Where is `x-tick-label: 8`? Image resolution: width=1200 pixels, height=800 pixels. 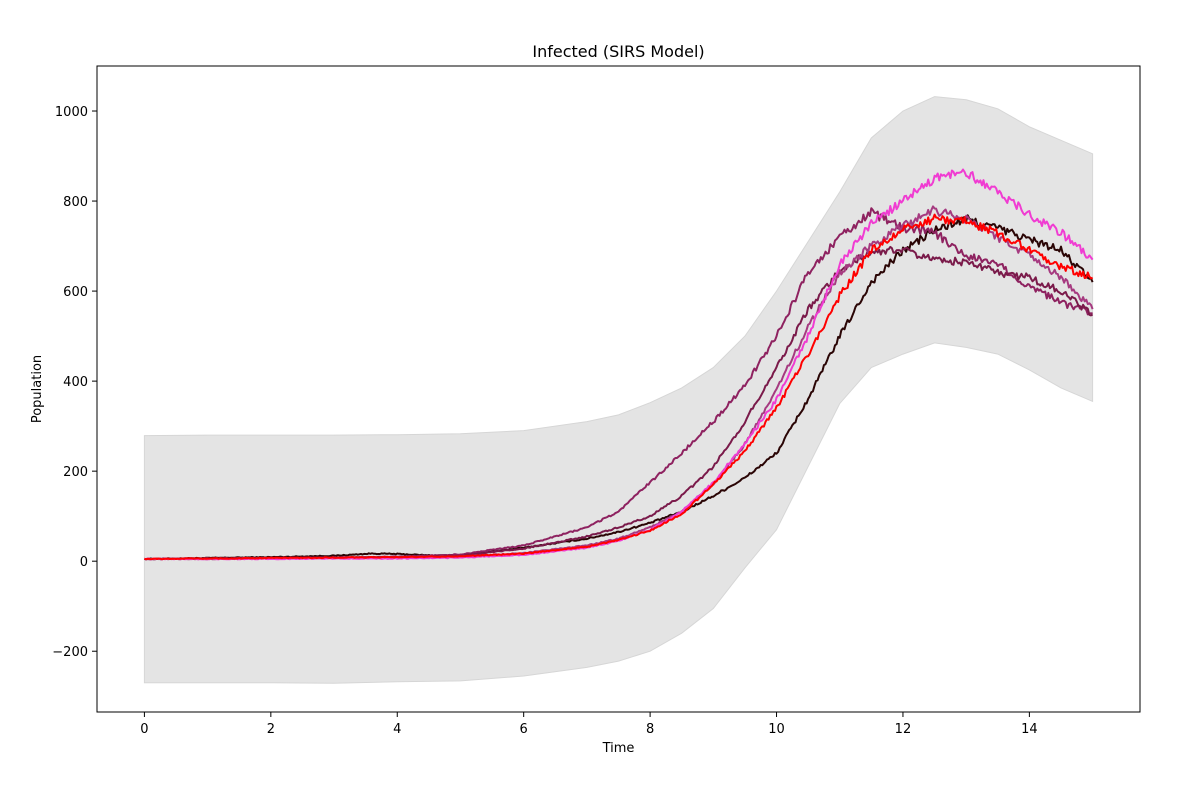
x-tick-label: 8 is located at coordinates (650, 729).